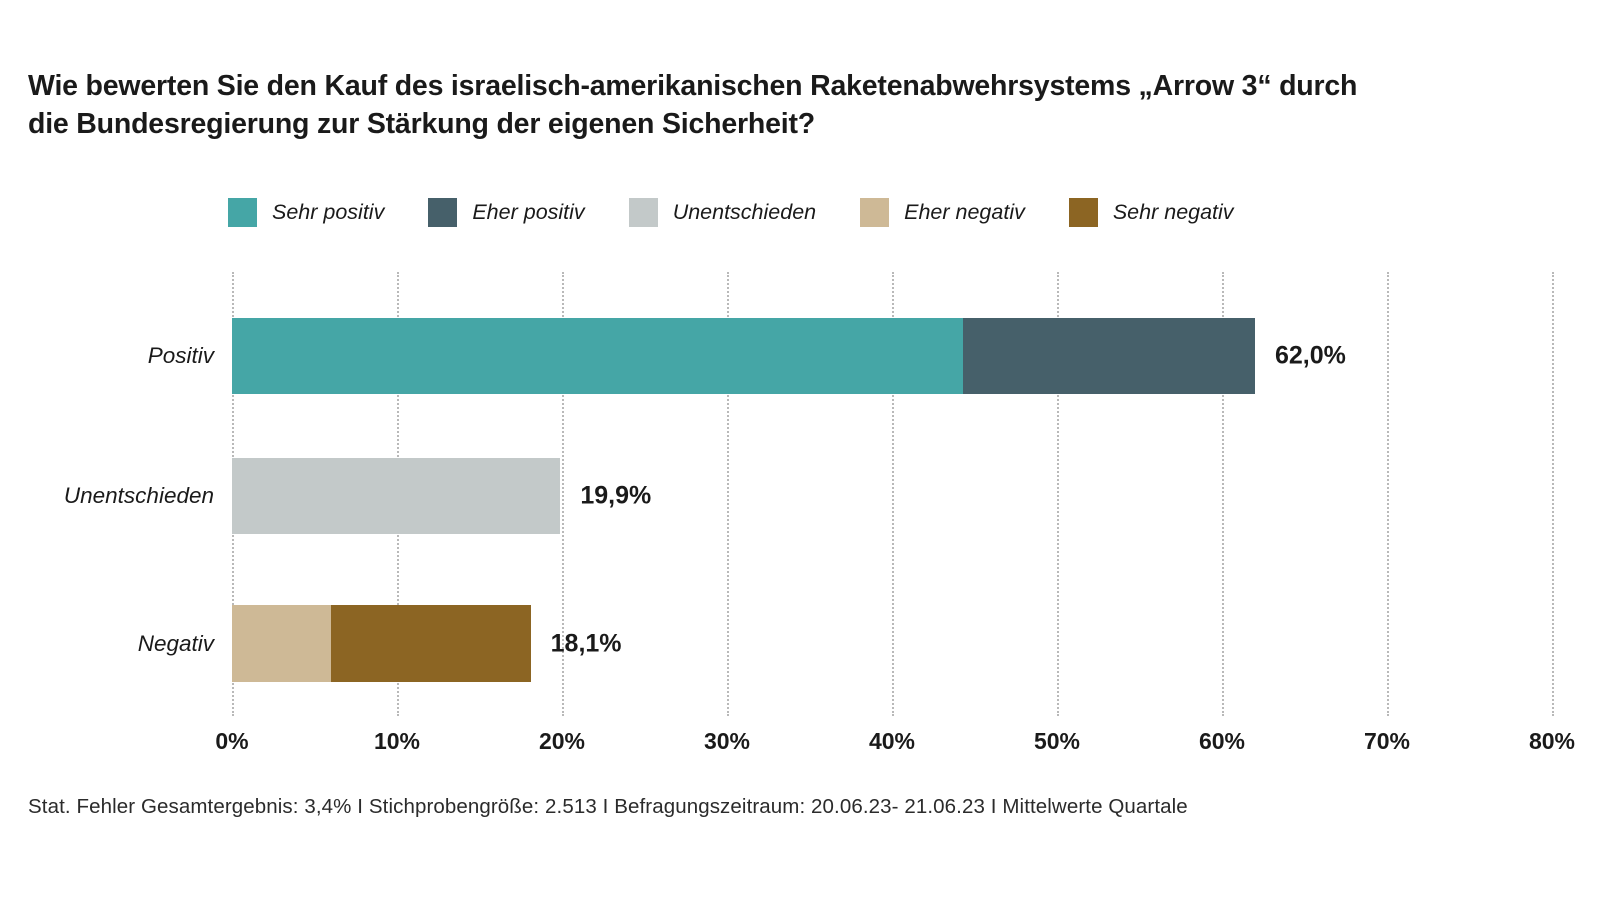  What do you see at coordinates (616, 495) in the screenshot?
I see `bar-value-label: 19,9%` at bounding box center [616, 495].